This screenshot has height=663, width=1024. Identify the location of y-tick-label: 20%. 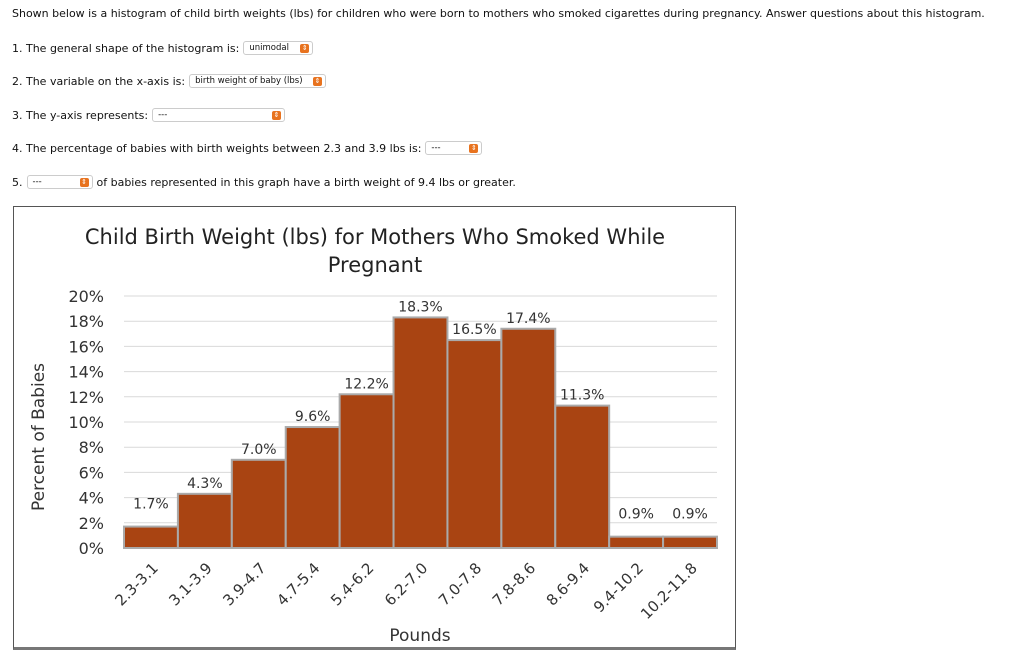
(86, 296).